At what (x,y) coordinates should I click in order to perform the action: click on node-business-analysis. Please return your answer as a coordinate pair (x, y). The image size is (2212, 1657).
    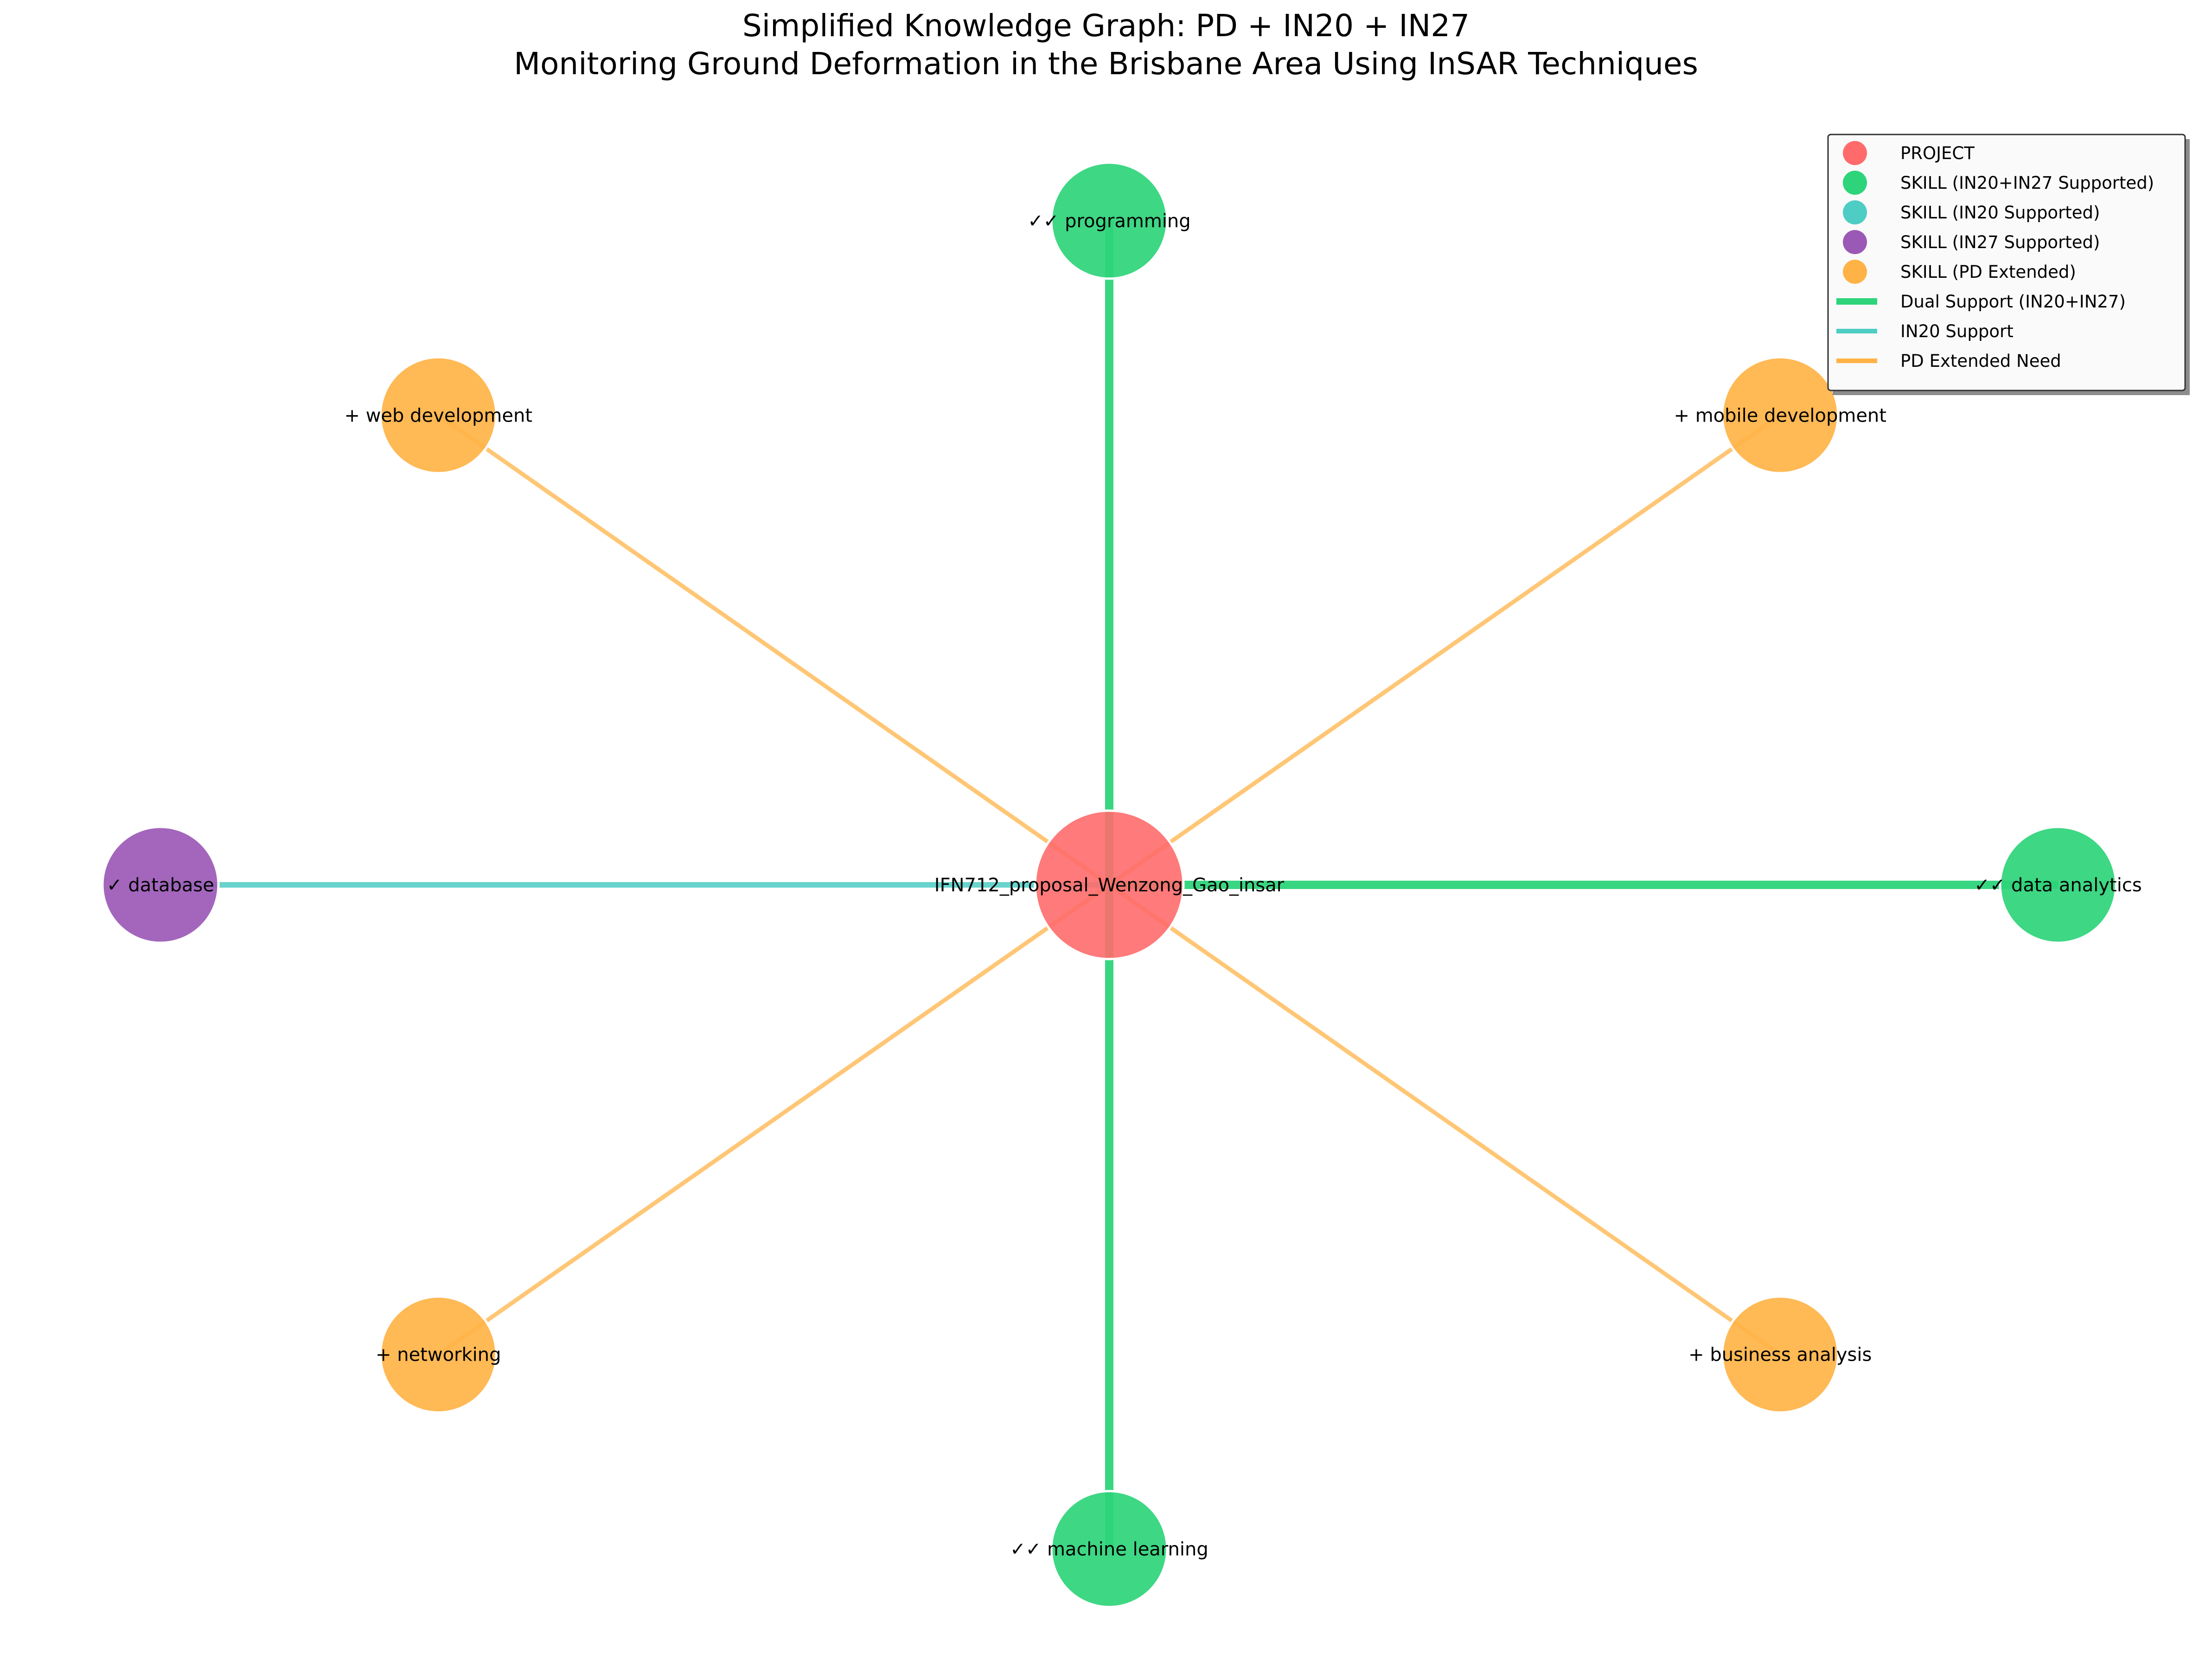
    Looking at the image, I should click on (1781, 1354).